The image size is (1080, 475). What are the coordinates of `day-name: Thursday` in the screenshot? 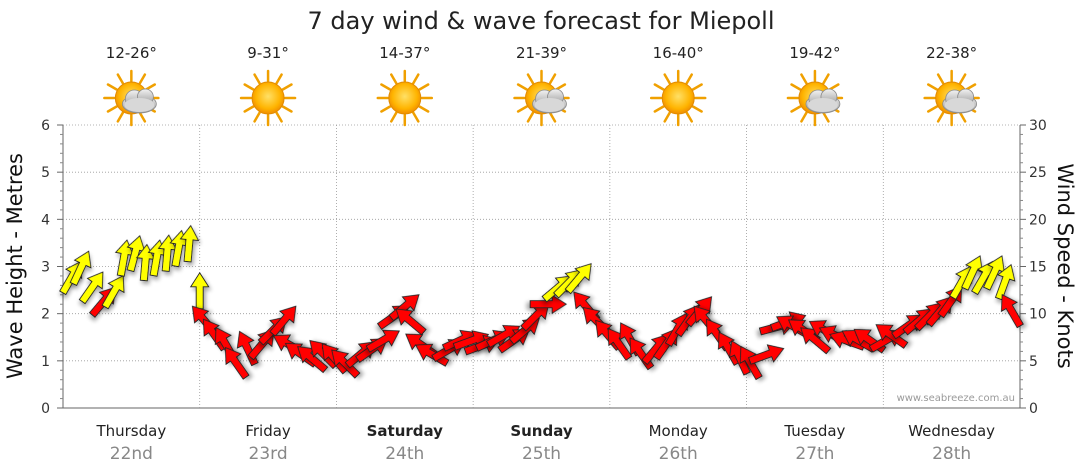 It's located at (130, 431).